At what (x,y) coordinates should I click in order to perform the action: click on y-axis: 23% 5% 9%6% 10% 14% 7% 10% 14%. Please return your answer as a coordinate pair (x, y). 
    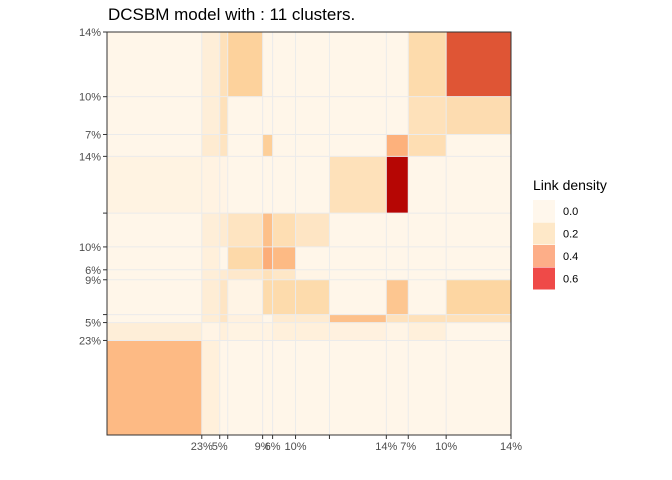
    Looking at the image, I should click on (93, 187).